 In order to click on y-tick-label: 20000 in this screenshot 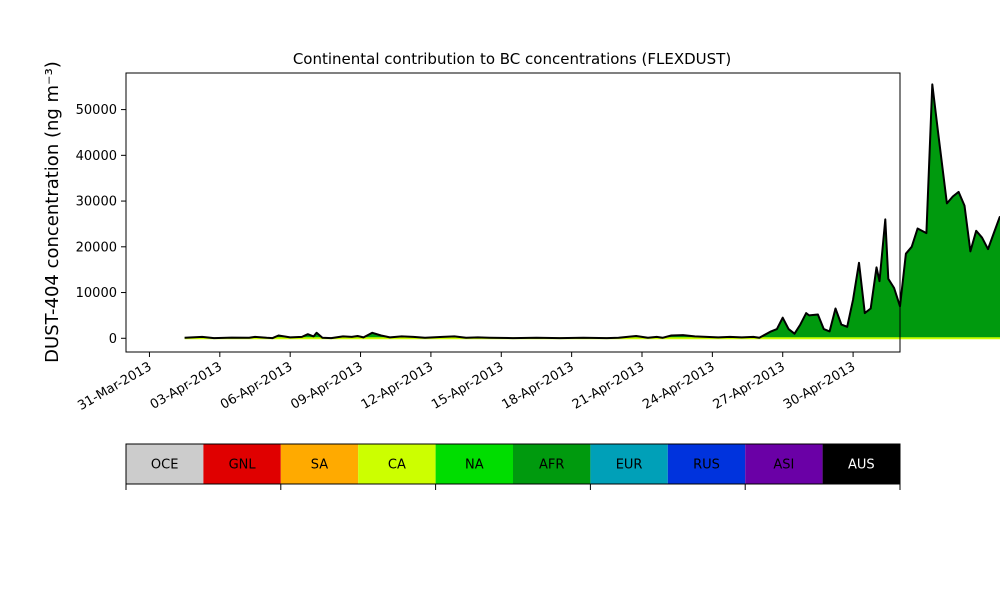, I will do `click(96, 247)`.